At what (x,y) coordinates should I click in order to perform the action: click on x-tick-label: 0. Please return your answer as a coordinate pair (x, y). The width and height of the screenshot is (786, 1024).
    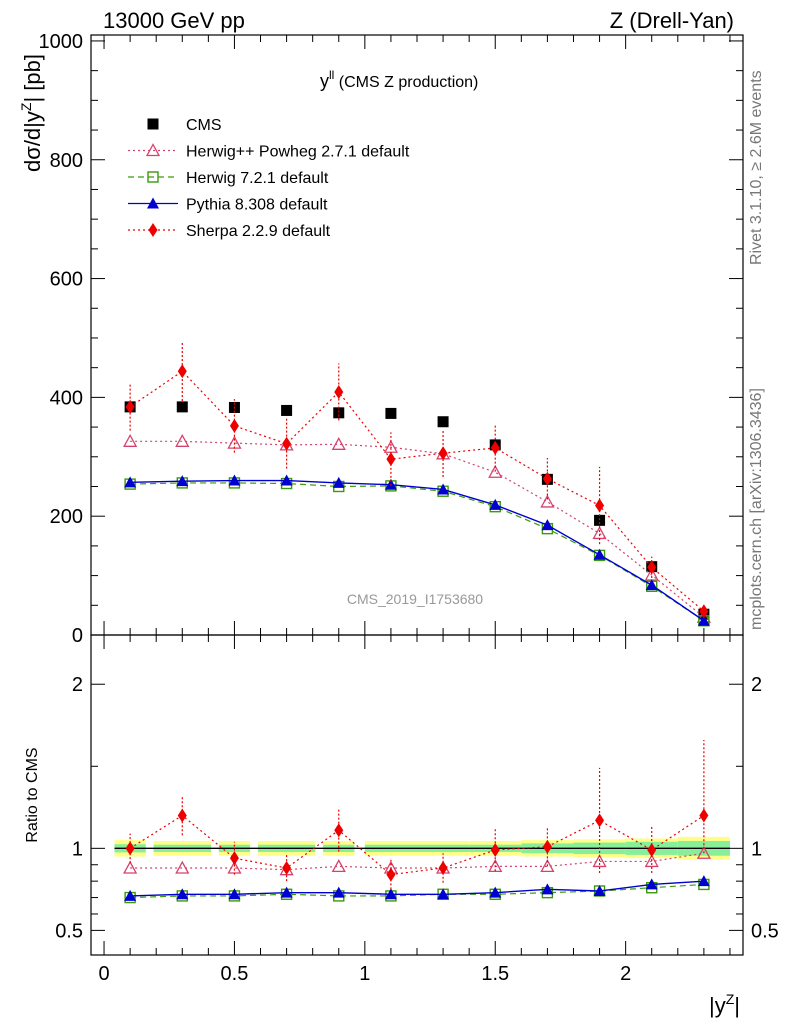
    Looking at the image, I should click on (103, 974).